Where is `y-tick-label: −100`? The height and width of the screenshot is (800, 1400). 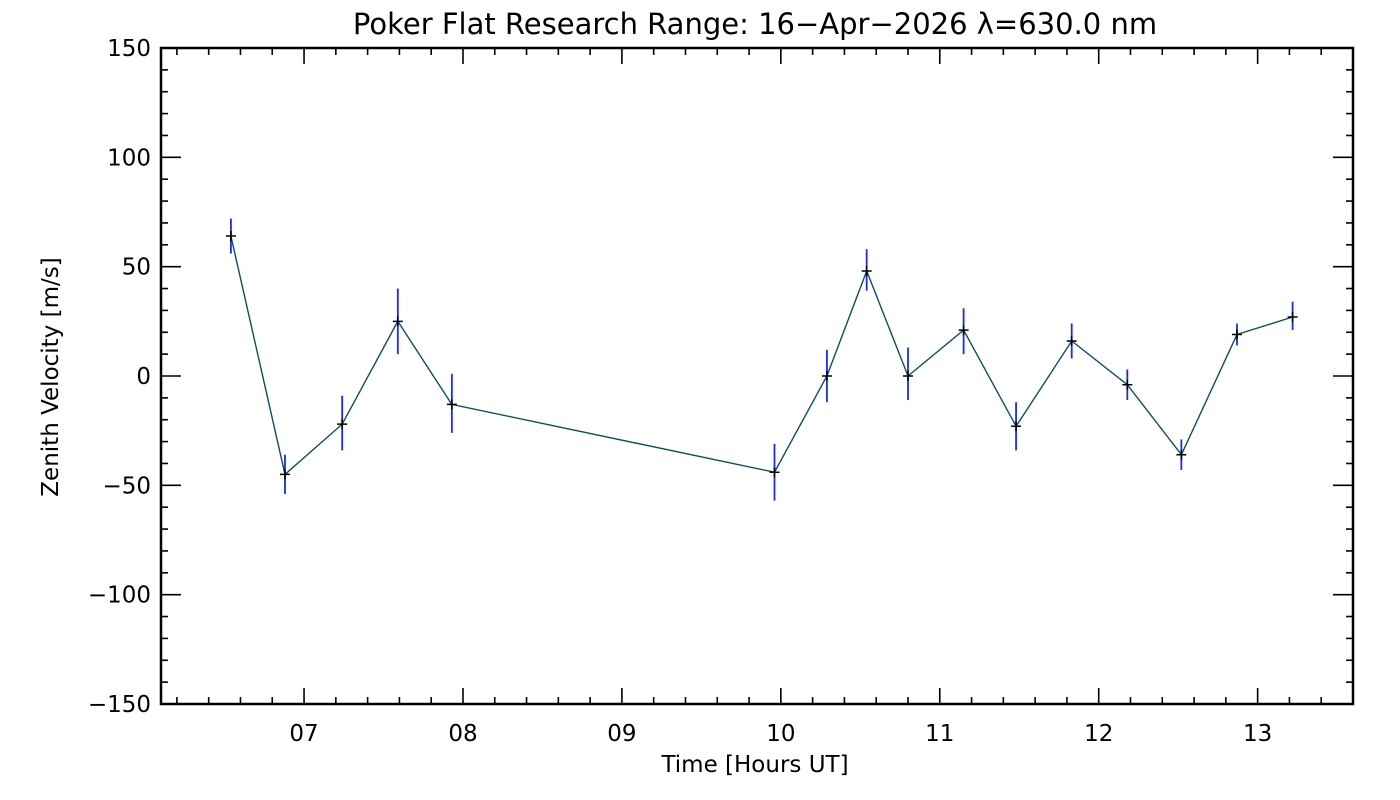
y-tick-label: −100 is located at coordinates (119, 596).